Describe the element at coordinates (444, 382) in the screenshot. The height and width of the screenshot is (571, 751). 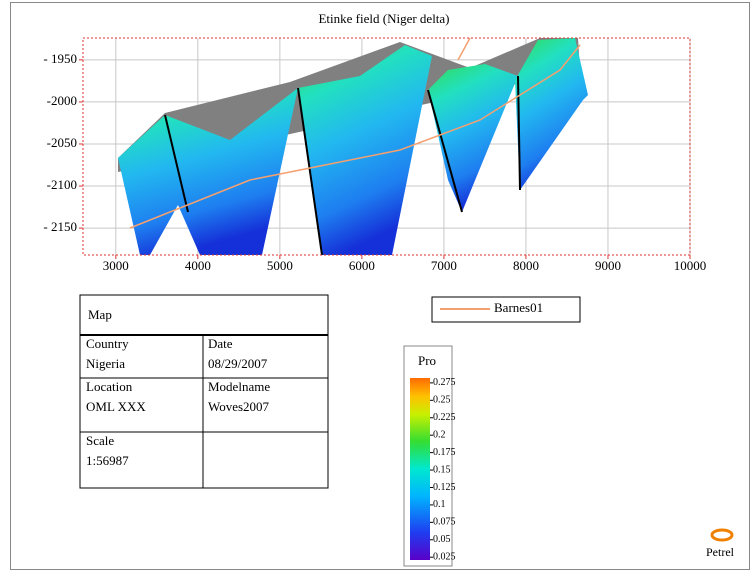
I see `colorbar-tick-label: 0.275` at that location.